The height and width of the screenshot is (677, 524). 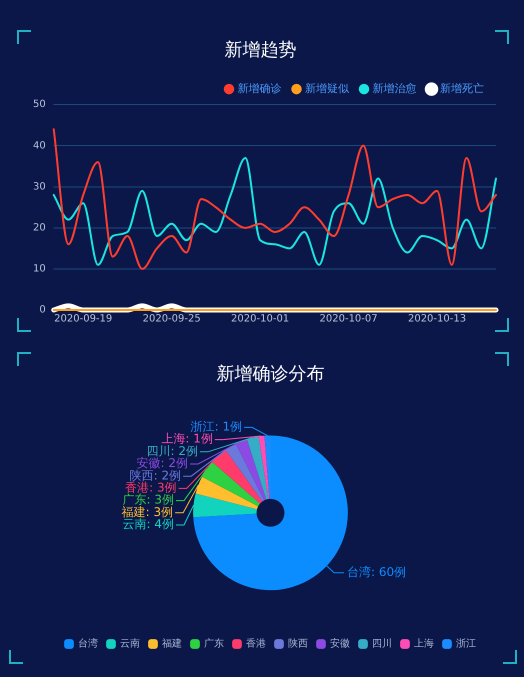 What do you see at coordinates (148, 511) in the screenshot?
I see `data-label: 福建: 3例` at bounding box center [148, 511].